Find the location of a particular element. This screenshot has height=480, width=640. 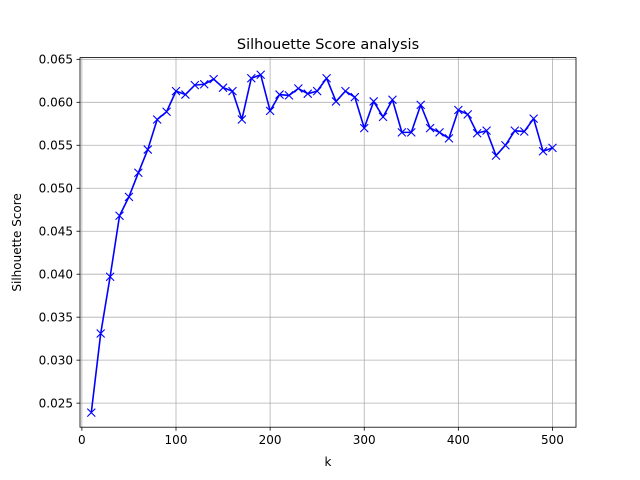

chart-title: Silhouette Score analysis is located at coordinates (328, 45).